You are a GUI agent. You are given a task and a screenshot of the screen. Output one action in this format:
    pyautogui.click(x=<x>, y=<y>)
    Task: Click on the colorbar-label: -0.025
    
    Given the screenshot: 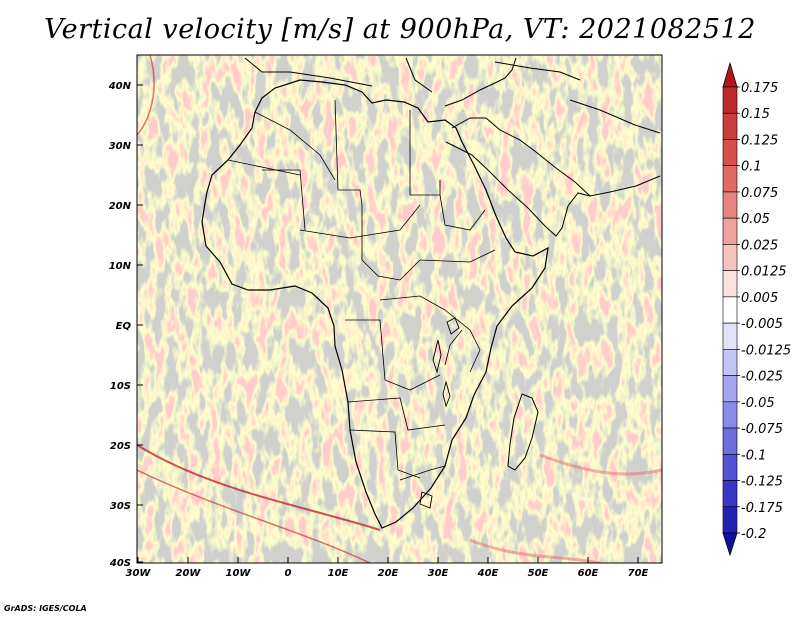 What is the action you would take?
    pyautogui.click(x=762, y=377)
    